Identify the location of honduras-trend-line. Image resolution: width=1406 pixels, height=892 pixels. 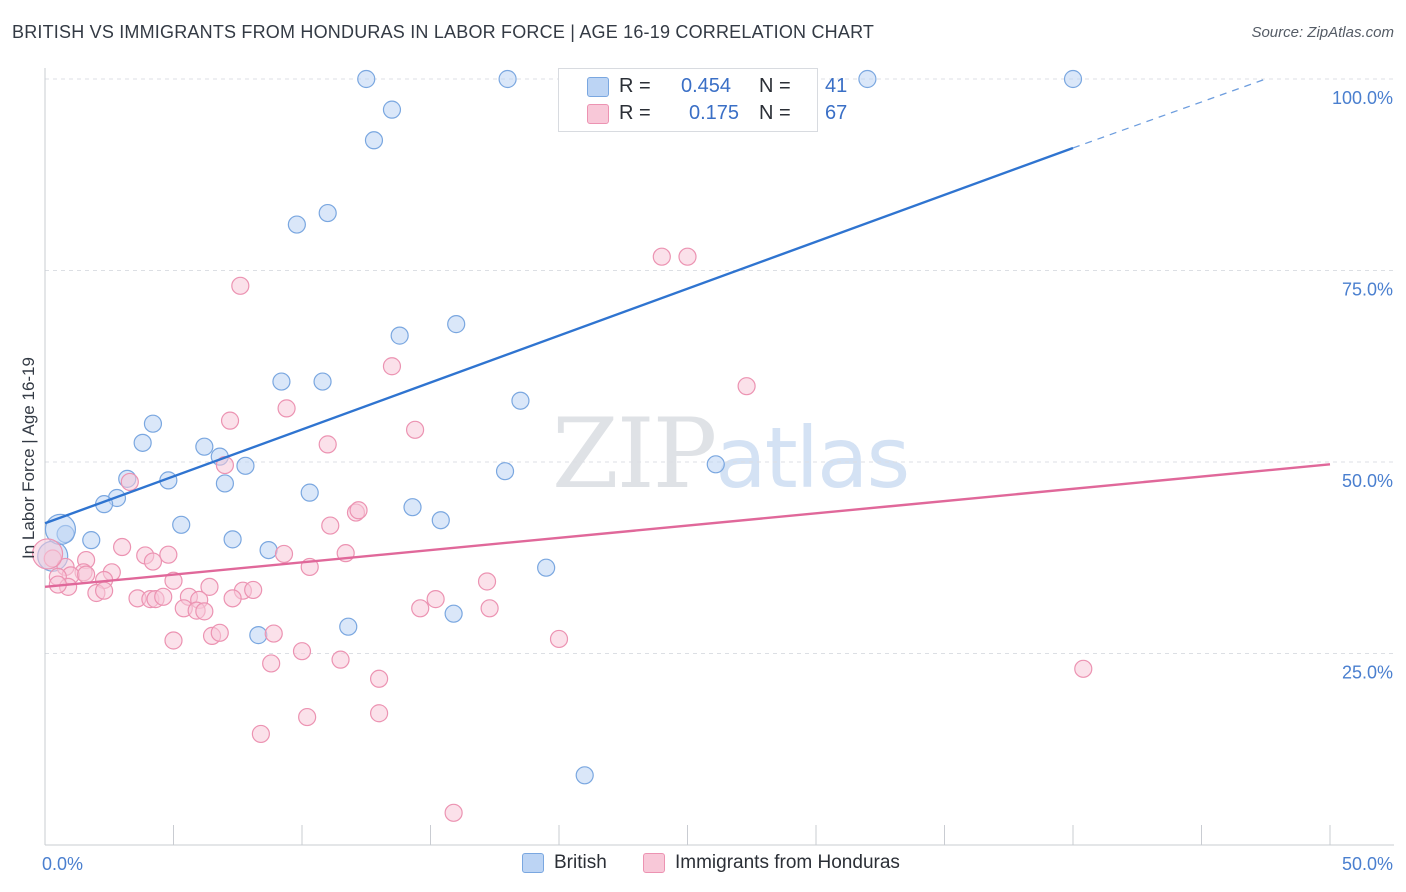
(687, 526).